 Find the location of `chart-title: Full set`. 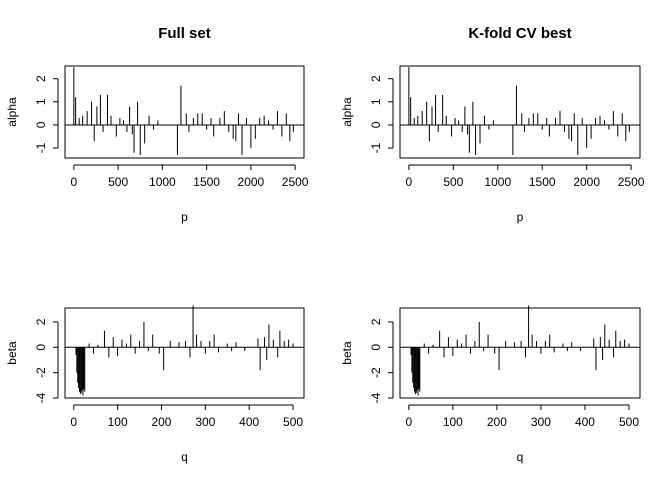

chart-title: Full set is located at coordinates (184, 33).